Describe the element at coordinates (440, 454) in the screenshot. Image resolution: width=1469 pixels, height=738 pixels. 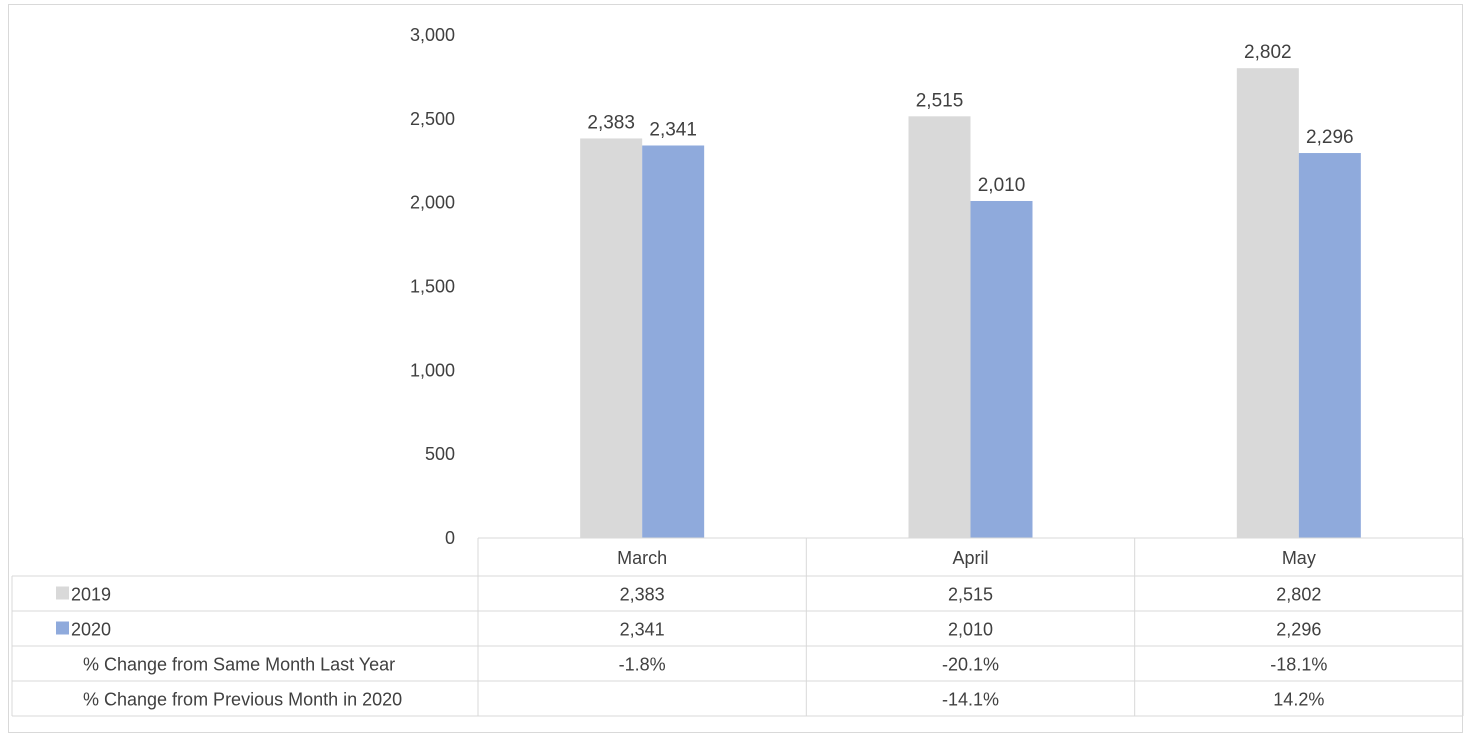
I see `y-tick-label: 500` at that location.